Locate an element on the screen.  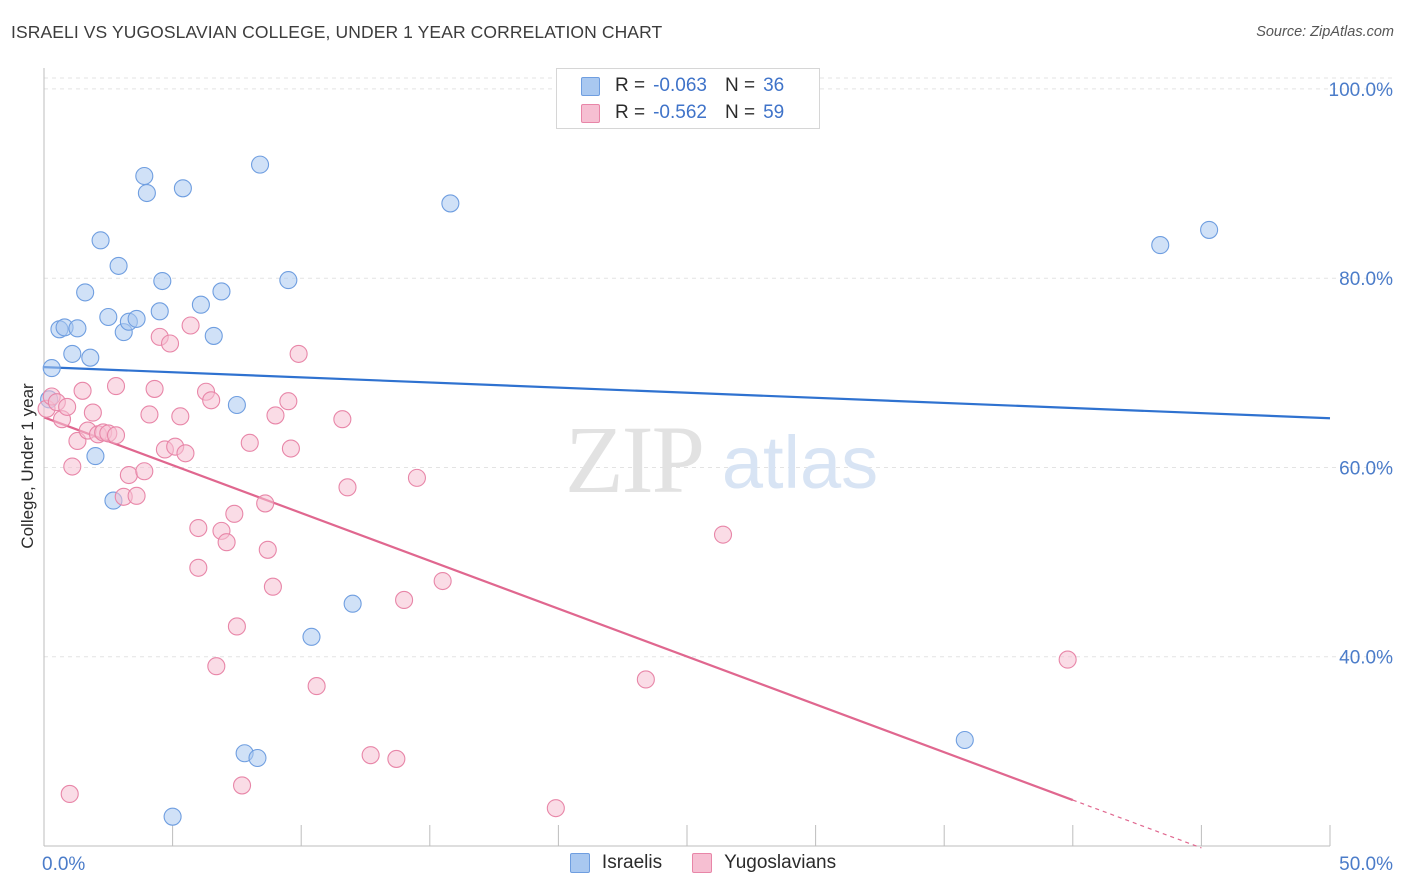
legend-item-israelis: Israelis is located at coordinates (616, 863).